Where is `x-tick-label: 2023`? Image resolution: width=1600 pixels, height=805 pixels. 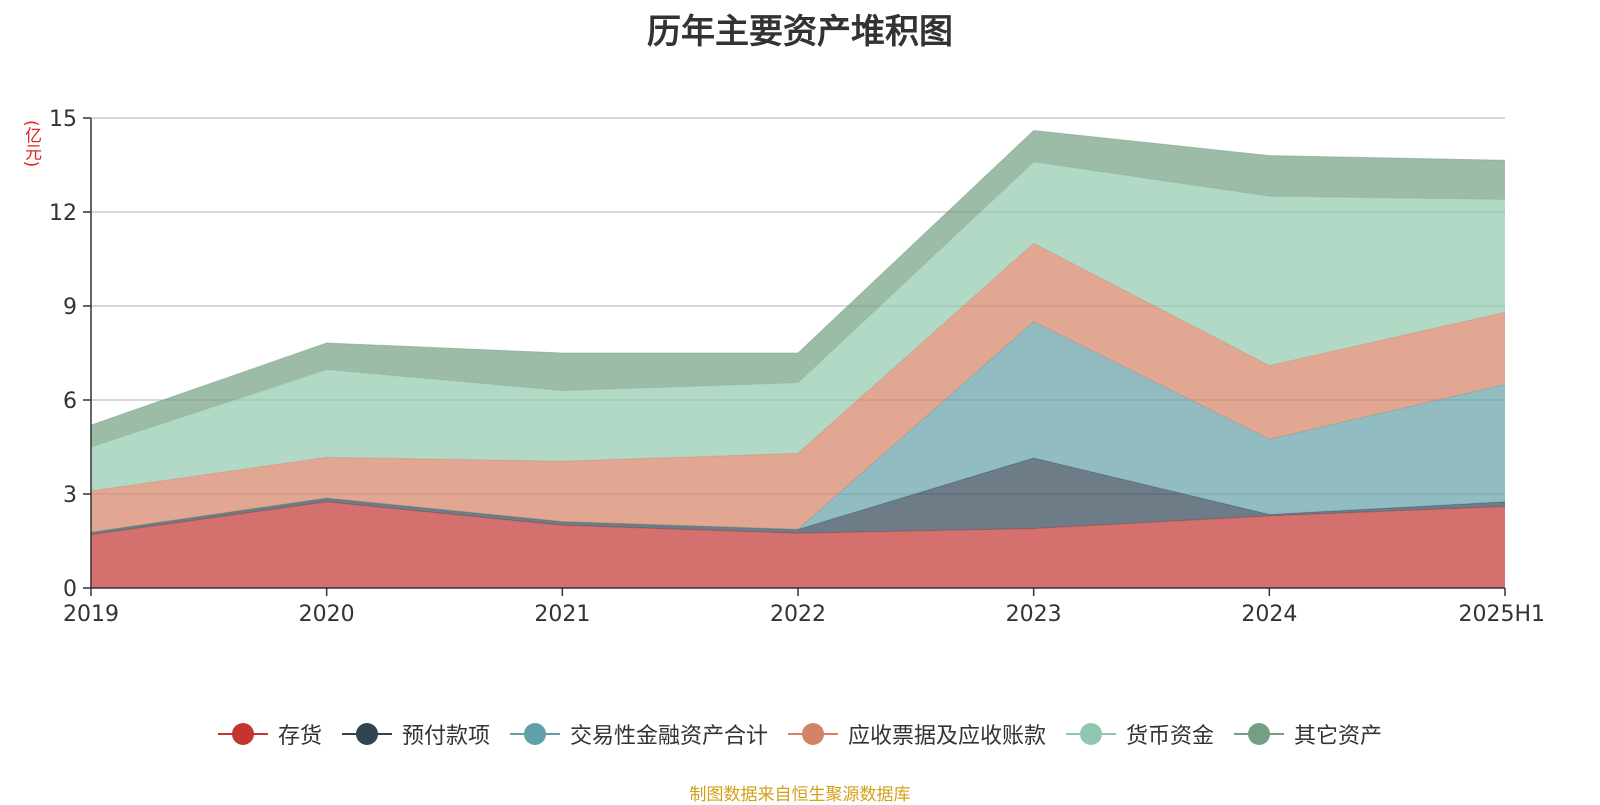 x-tick-label: 2023 is located at coordinates (1034, 614).